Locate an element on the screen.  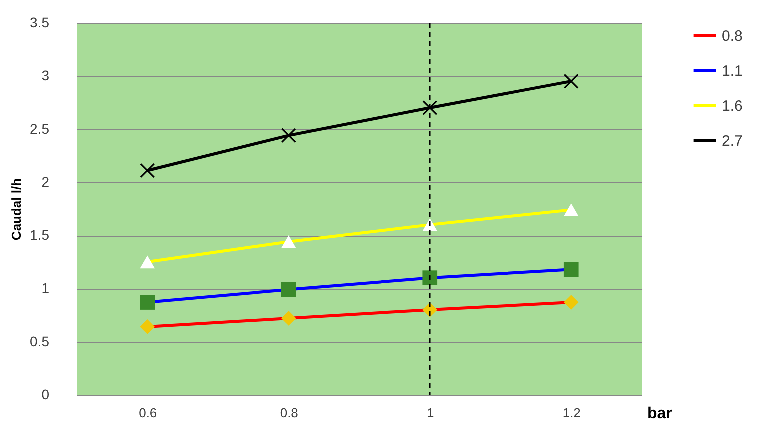
legend-label: 0.8 is located at coordinates (732, 36).